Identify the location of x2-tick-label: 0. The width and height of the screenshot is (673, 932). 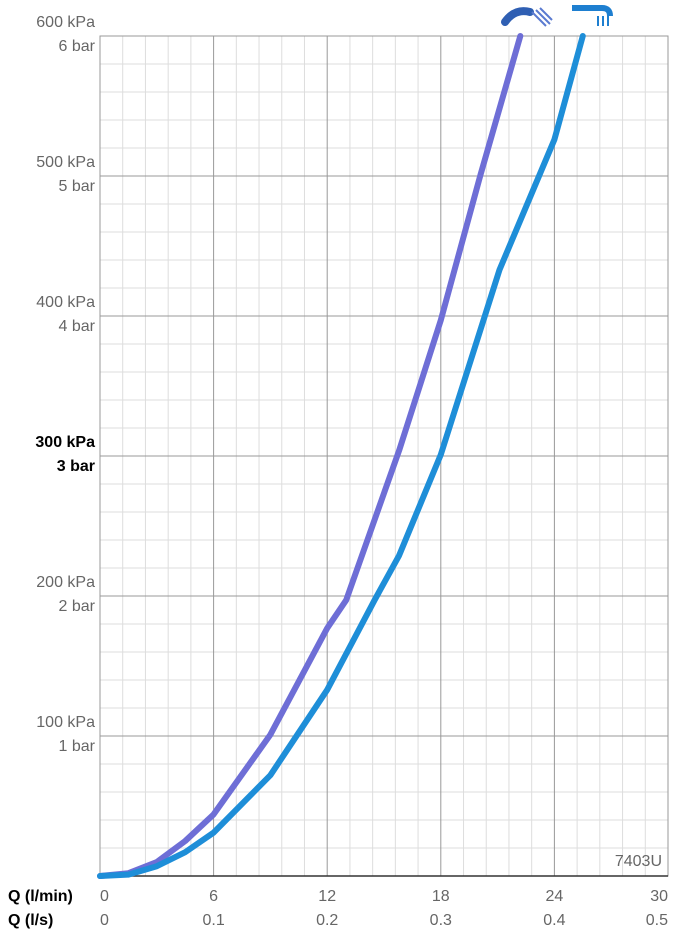
(104, 920).